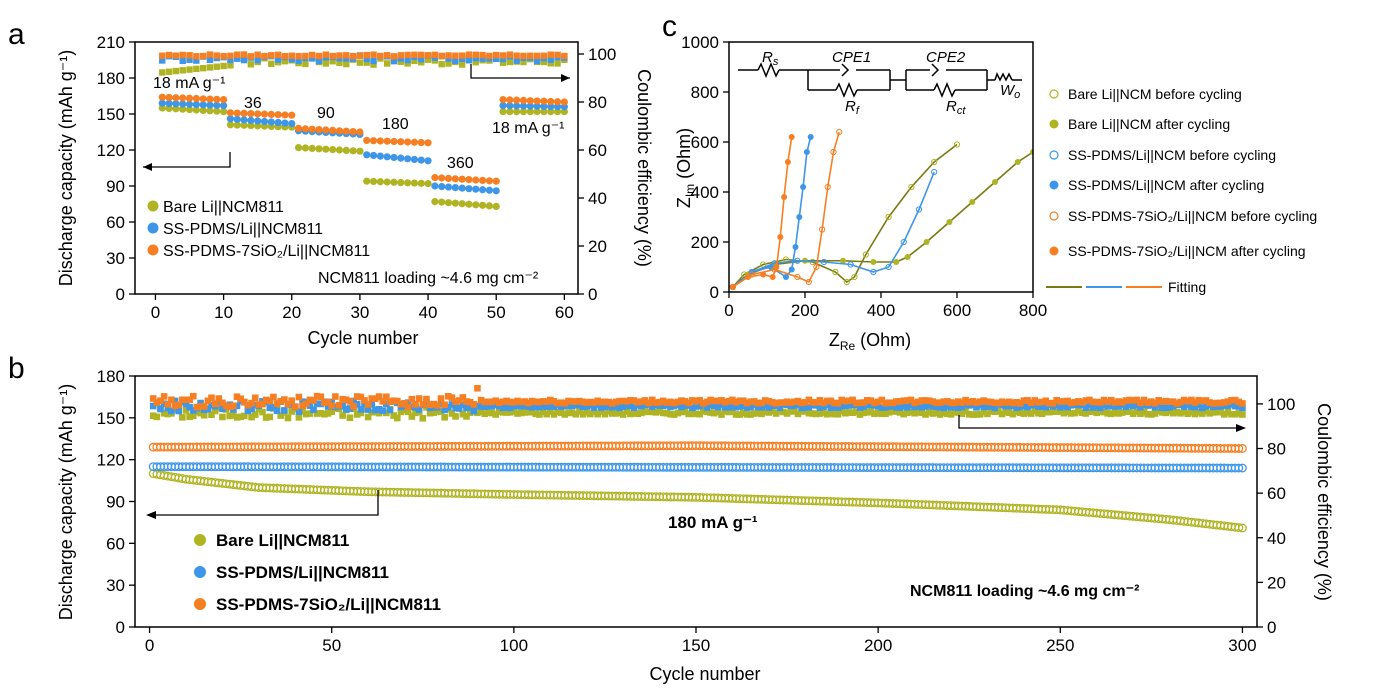 The height and width of the screenshot is (695, 1387). I want to click on panel-c-xlabel: ZRe (Ohm), so click(870, 341).